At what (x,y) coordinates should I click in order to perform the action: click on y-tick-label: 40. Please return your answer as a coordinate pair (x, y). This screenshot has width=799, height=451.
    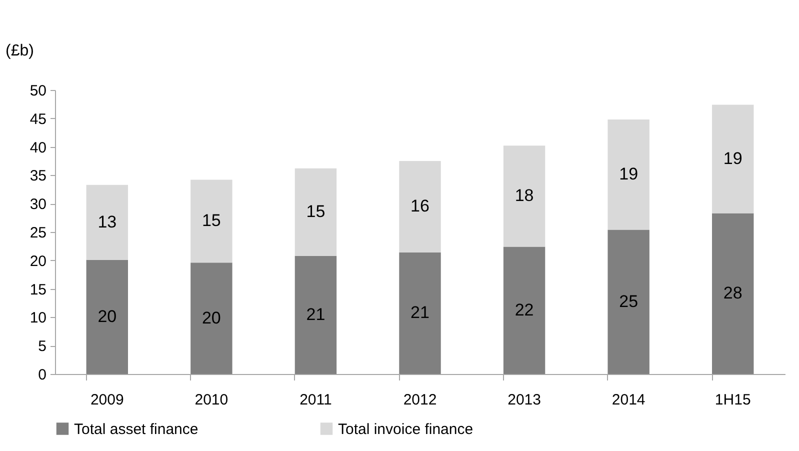
    Looking at the image, I should click on (38, 147).